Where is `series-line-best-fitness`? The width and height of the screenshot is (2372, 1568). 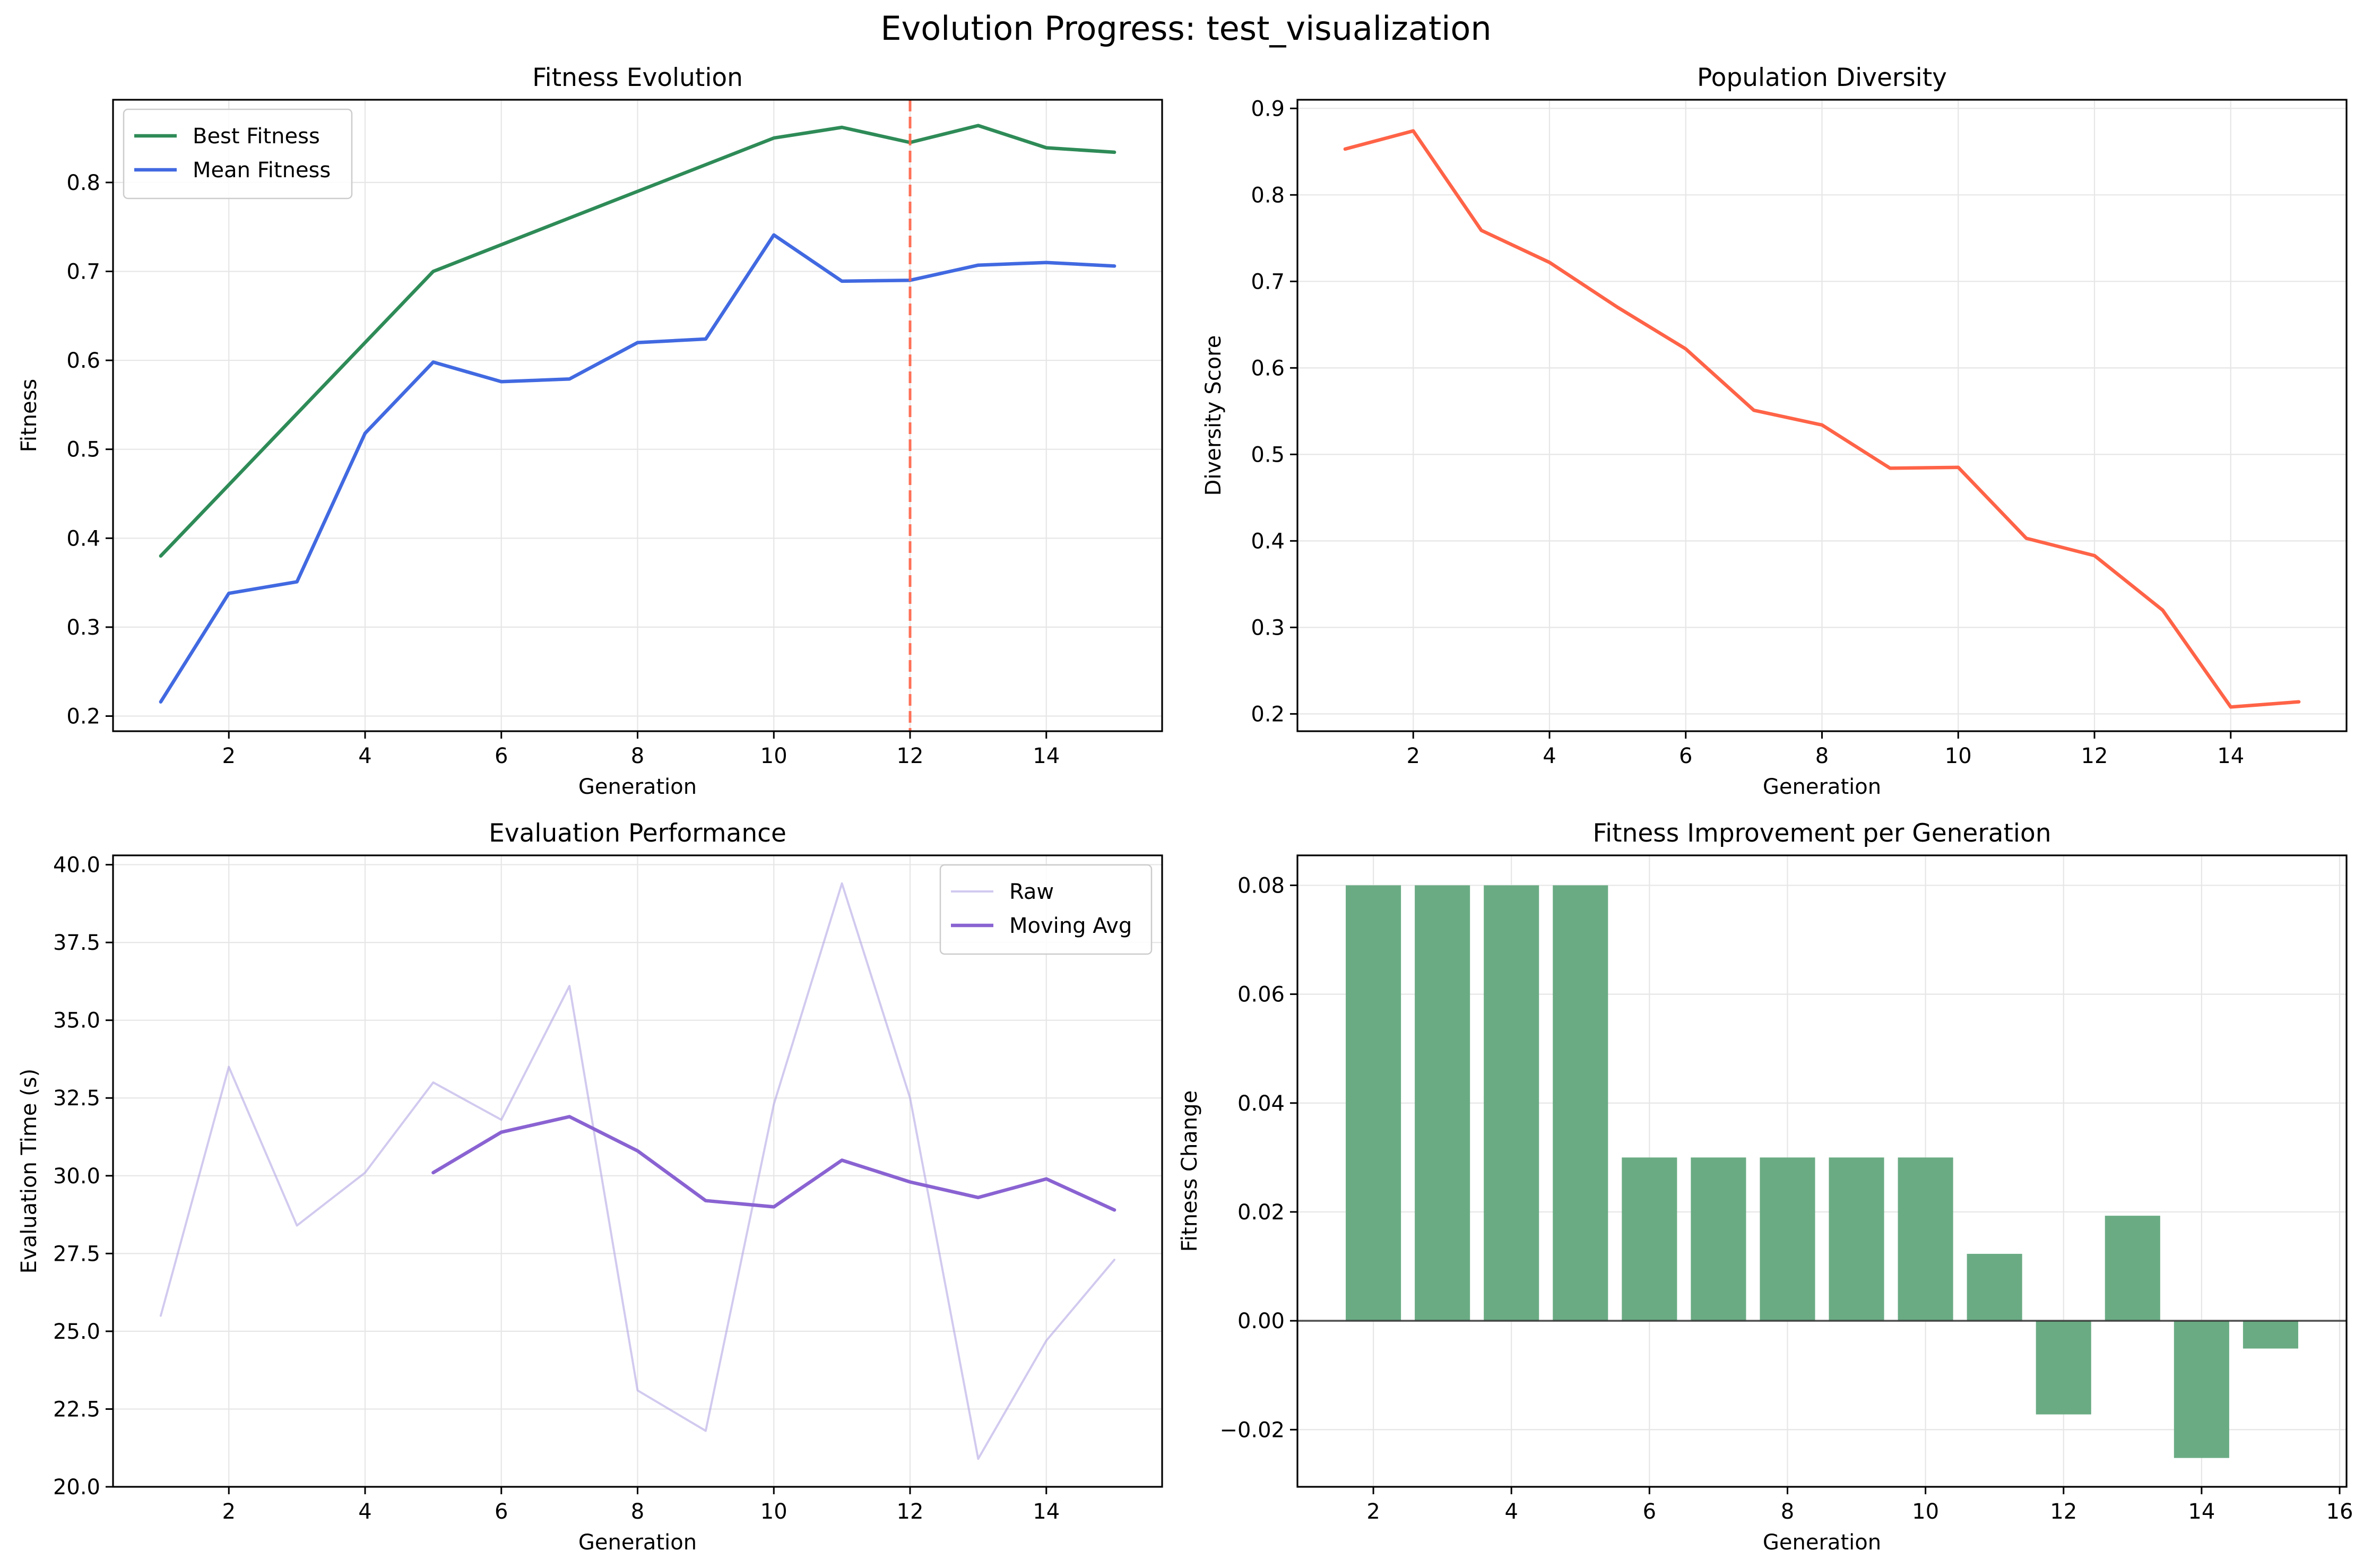 series-line-best-fitness is located at coordinates (638, 341).